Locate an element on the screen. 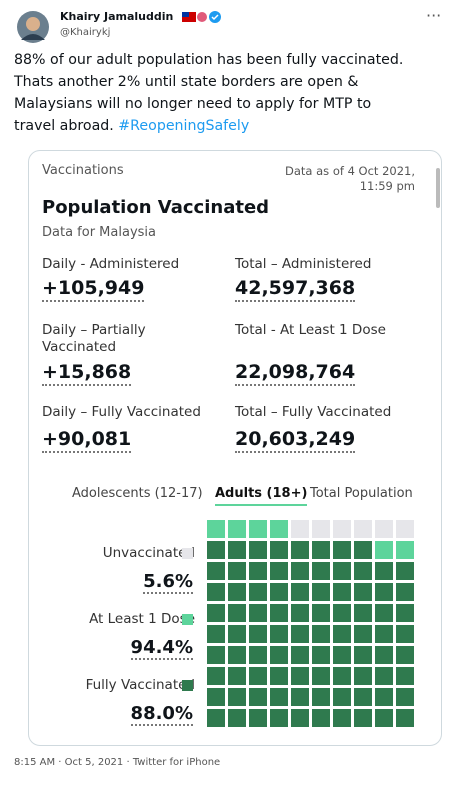  tab: Total Population is located at coordinates (361, 493).